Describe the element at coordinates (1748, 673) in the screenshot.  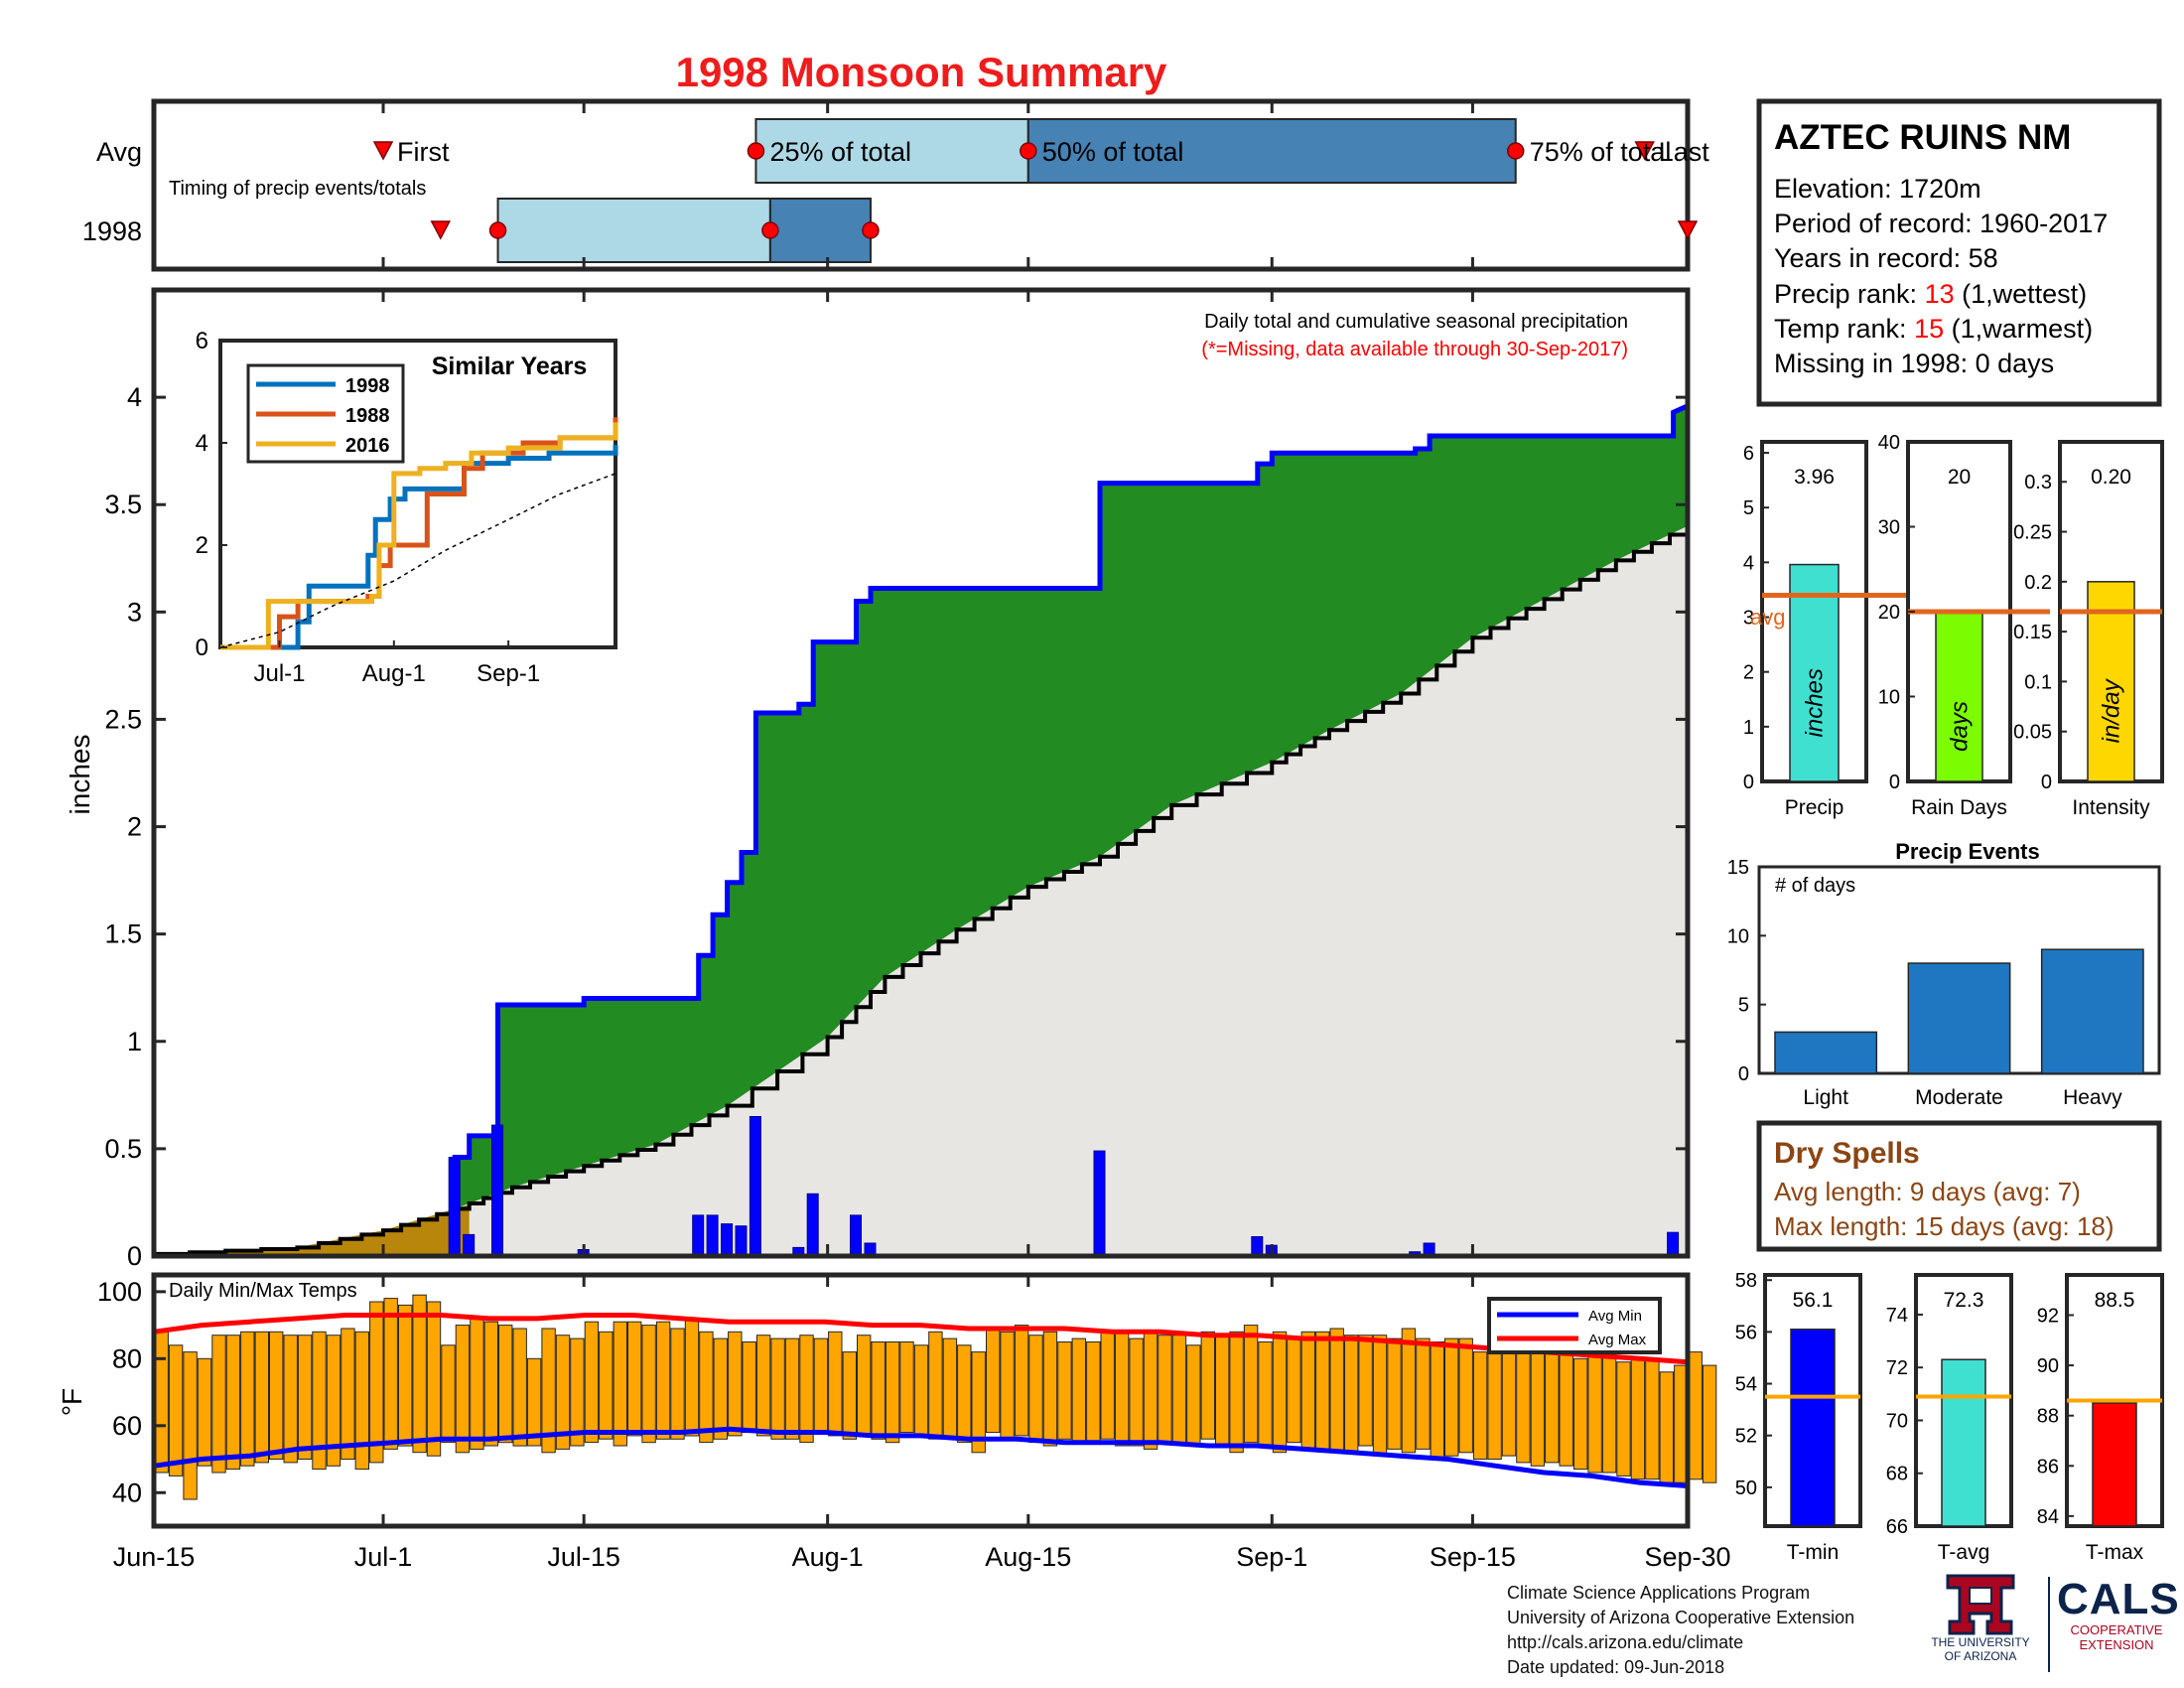
I see `stat-y-tick-label: 2` at that location.